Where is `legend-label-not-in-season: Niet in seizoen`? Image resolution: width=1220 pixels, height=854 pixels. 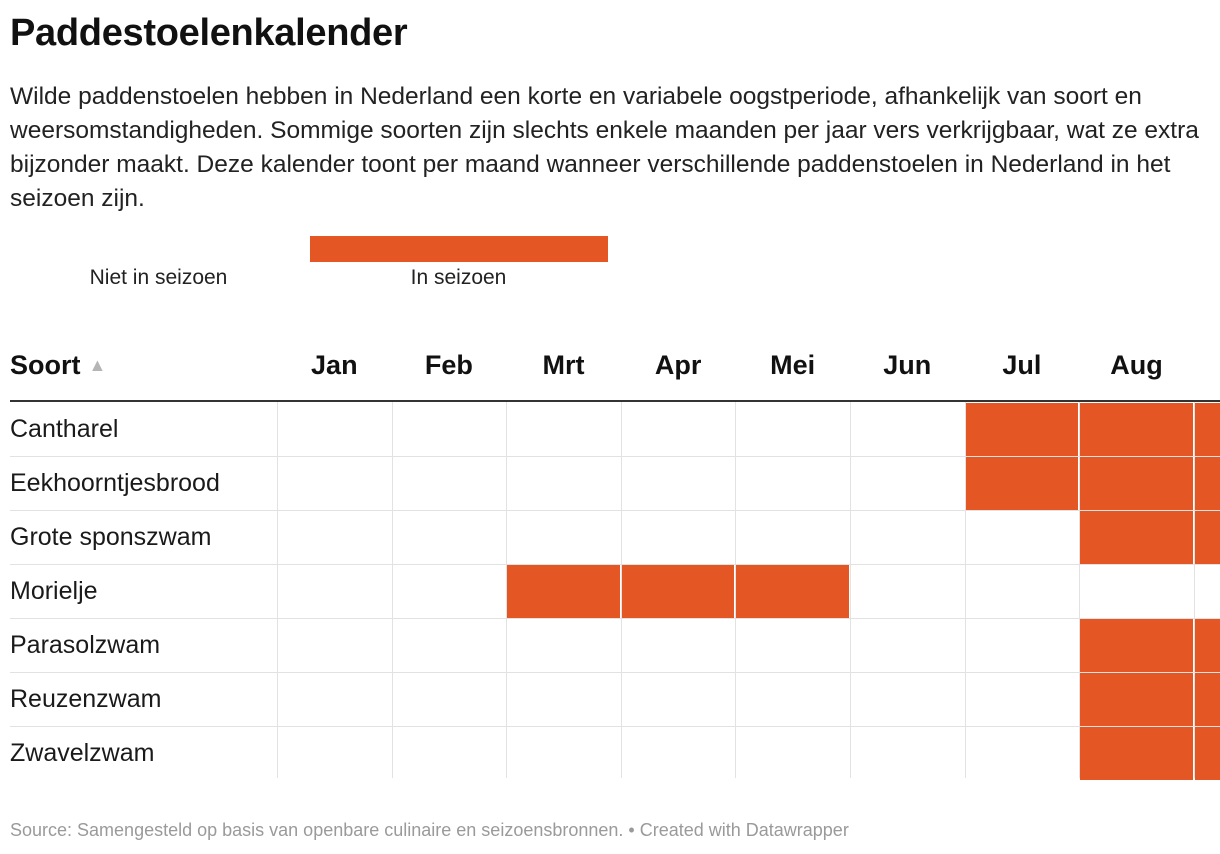
legend-label-not-in-season: Niet in seizoen is located at coordinates (158, 277).